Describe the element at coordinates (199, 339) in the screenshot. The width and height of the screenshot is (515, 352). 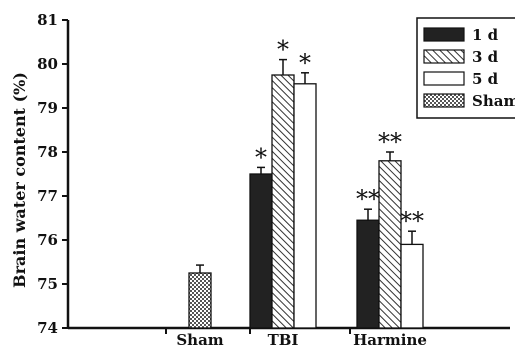
I see `x-category-label: Sham` at that location.